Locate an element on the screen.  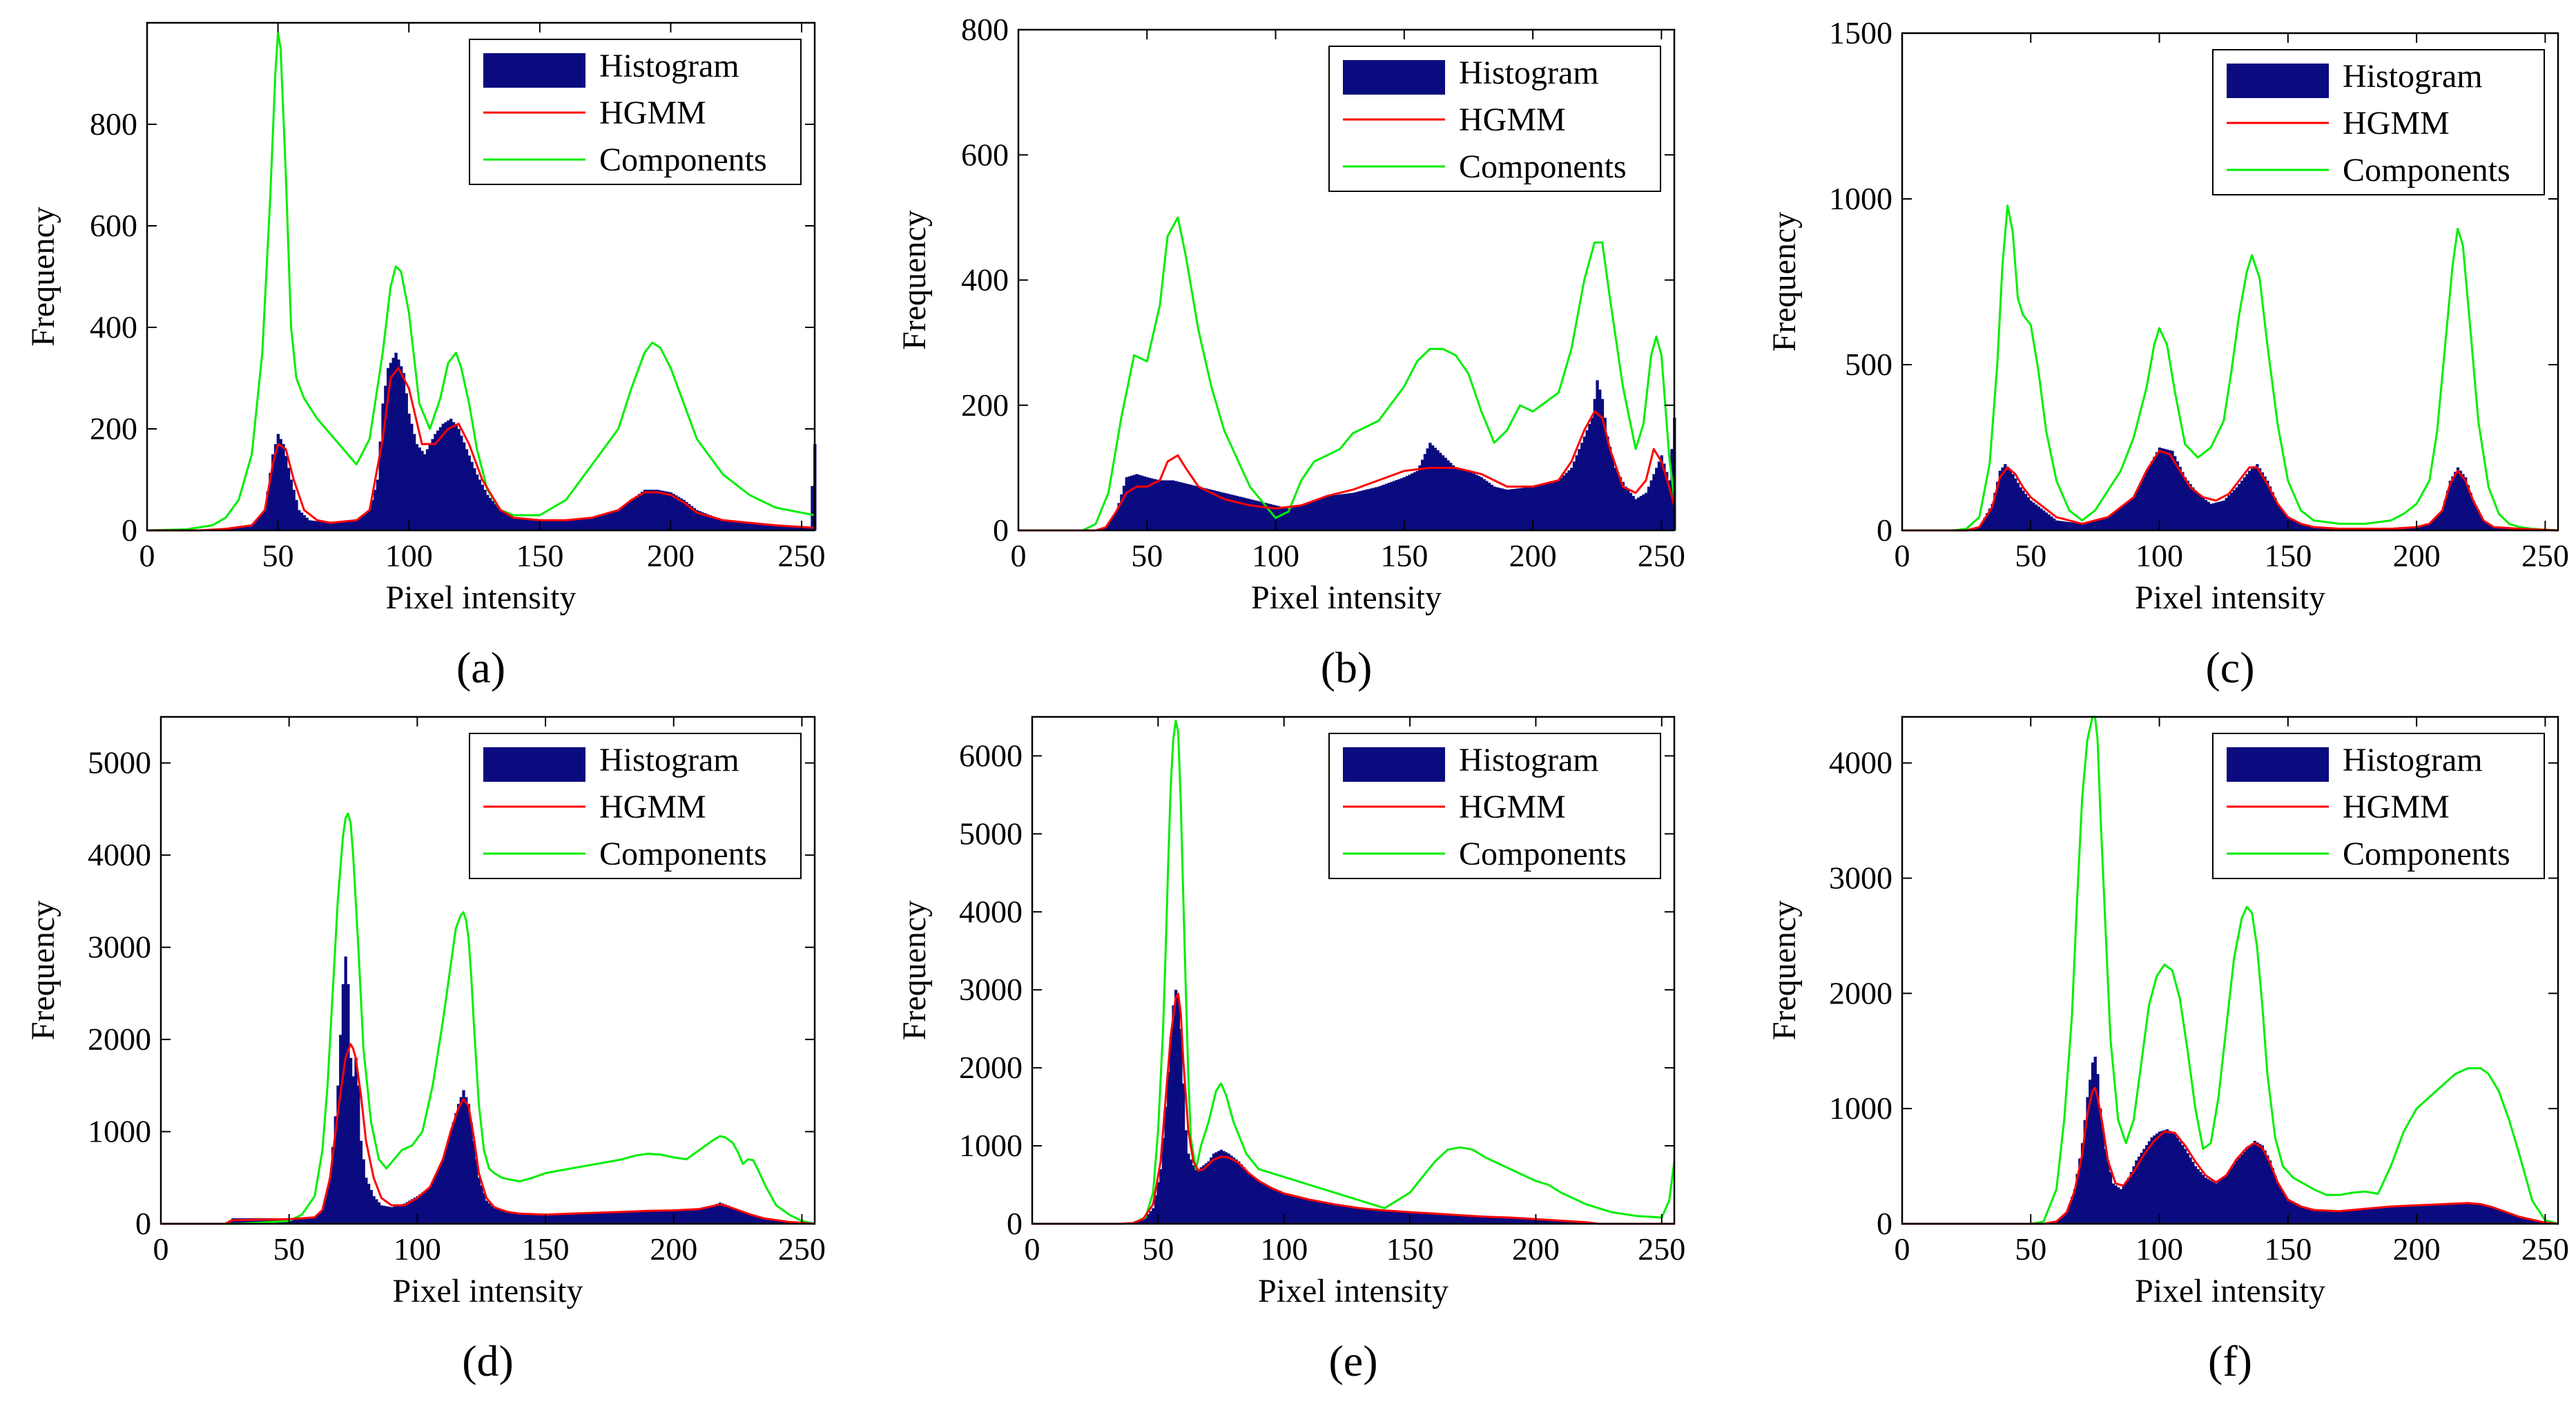
x-tick-label: 200 is located at coordinates (674, 1249).